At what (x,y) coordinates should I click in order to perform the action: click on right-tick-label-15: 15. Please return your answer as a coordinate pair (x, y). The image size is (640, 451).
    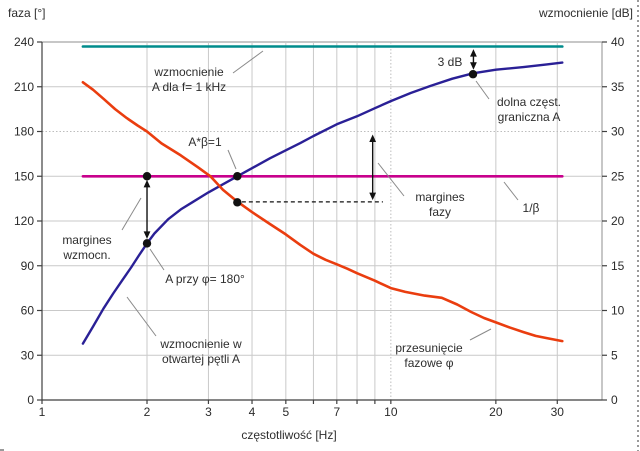
    Looking at the image, I should click on (618, 266).